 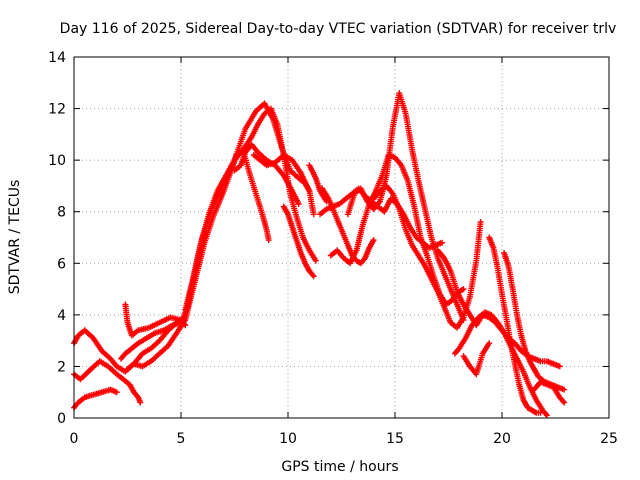 I want to click on x-tick-label: 0, so click(x=74, y=439).